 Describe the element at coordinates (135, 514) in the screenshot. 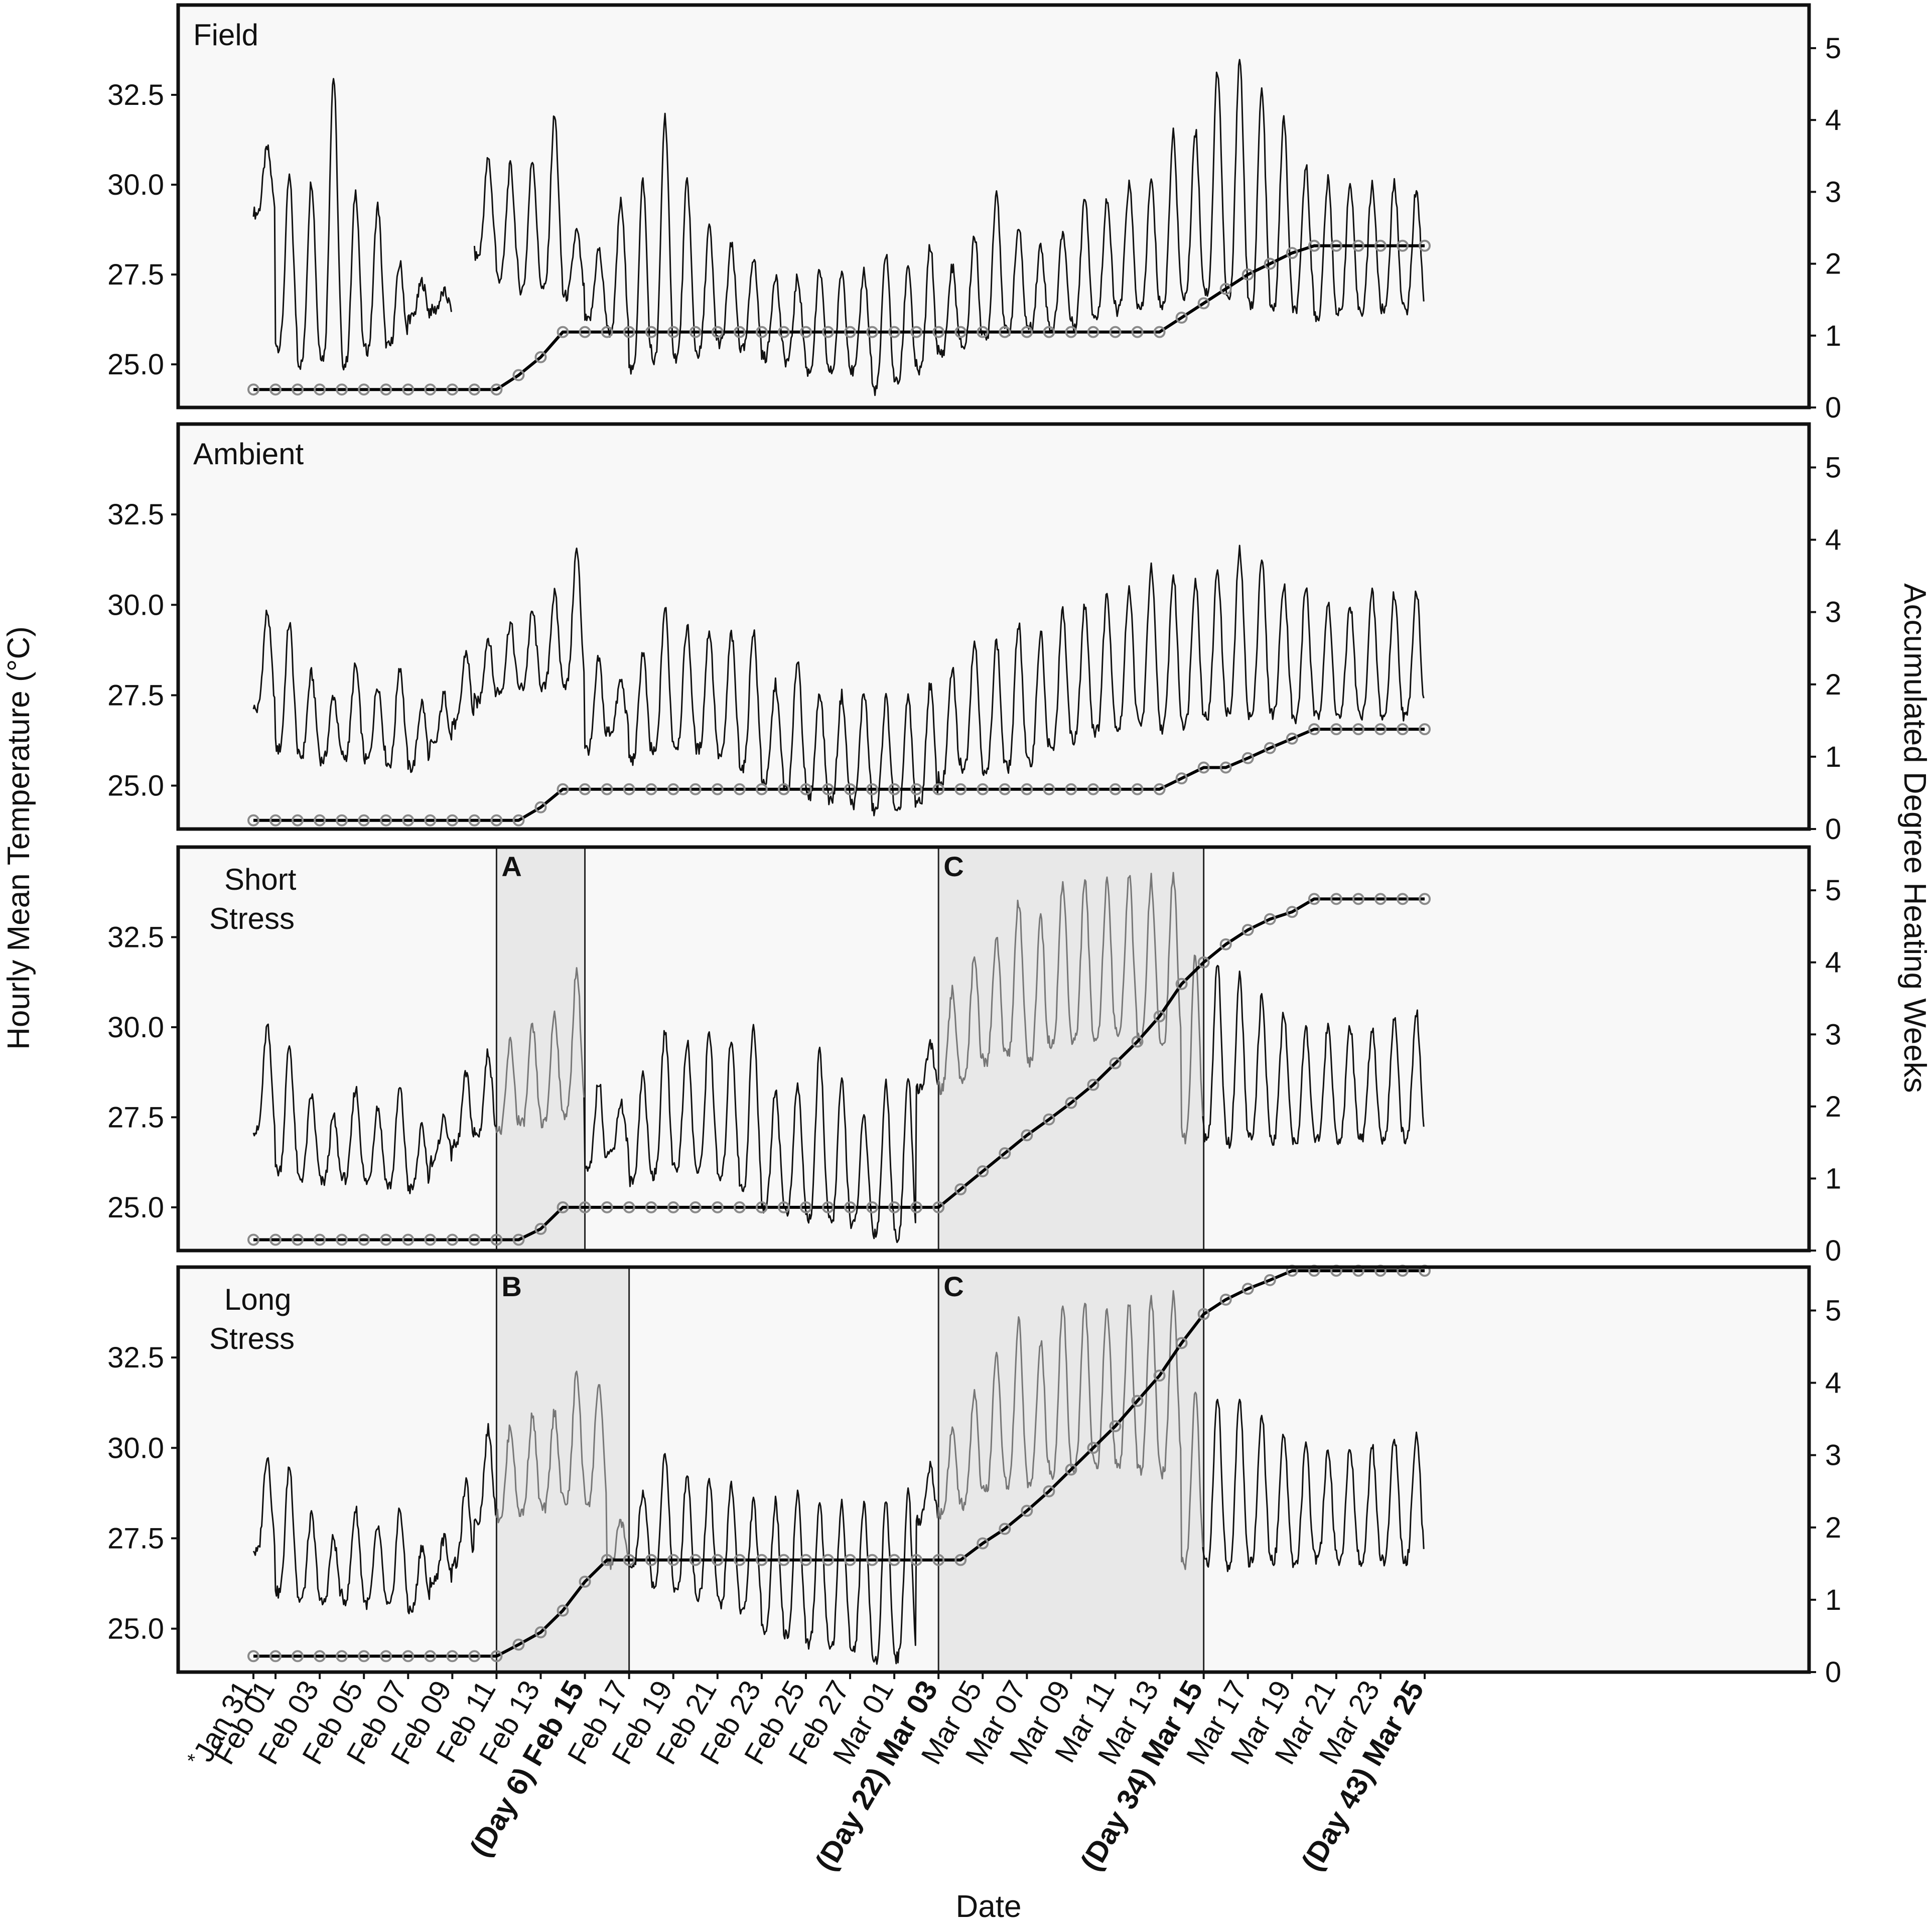

I see `y-tick-label: 32.5` at that location.